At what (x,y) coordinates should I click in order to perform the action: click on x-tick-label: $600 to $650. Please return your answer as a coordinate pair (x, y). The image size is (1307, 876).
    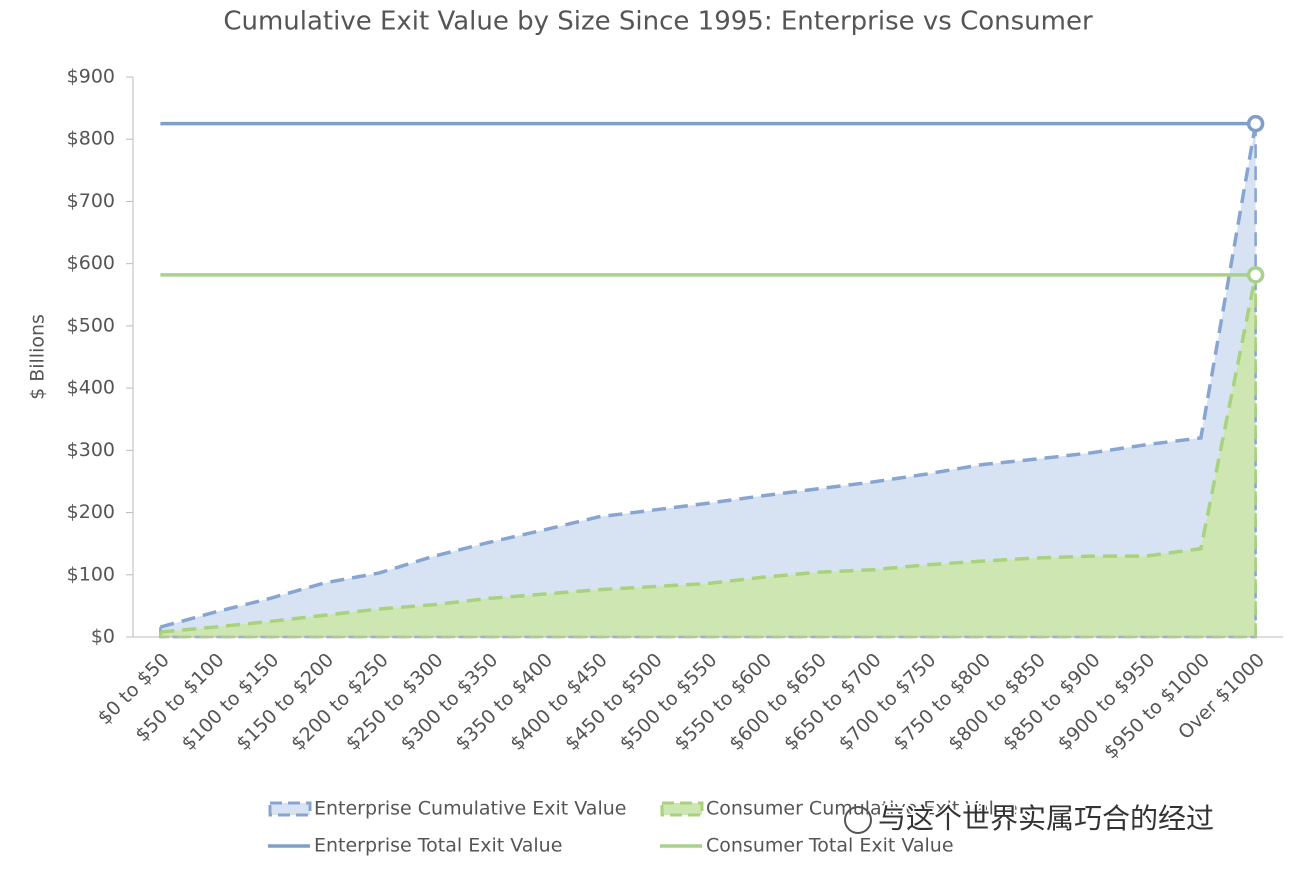
    Looking at the image, I should click on (778, 702).